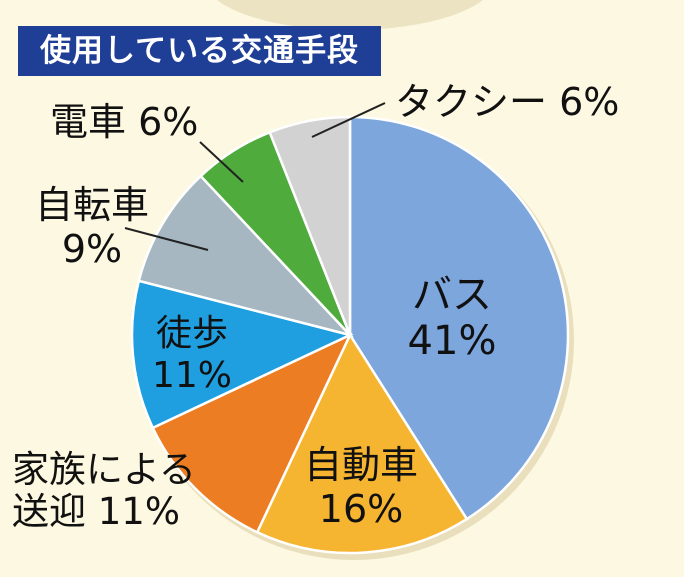 Image resolution: width=684 pixels, height=577 pixels. What do you see at coordinates (507, 102) in the screenshot?
I see `slice-label-6: タクシー 6%` at bounding box center [507, 102].